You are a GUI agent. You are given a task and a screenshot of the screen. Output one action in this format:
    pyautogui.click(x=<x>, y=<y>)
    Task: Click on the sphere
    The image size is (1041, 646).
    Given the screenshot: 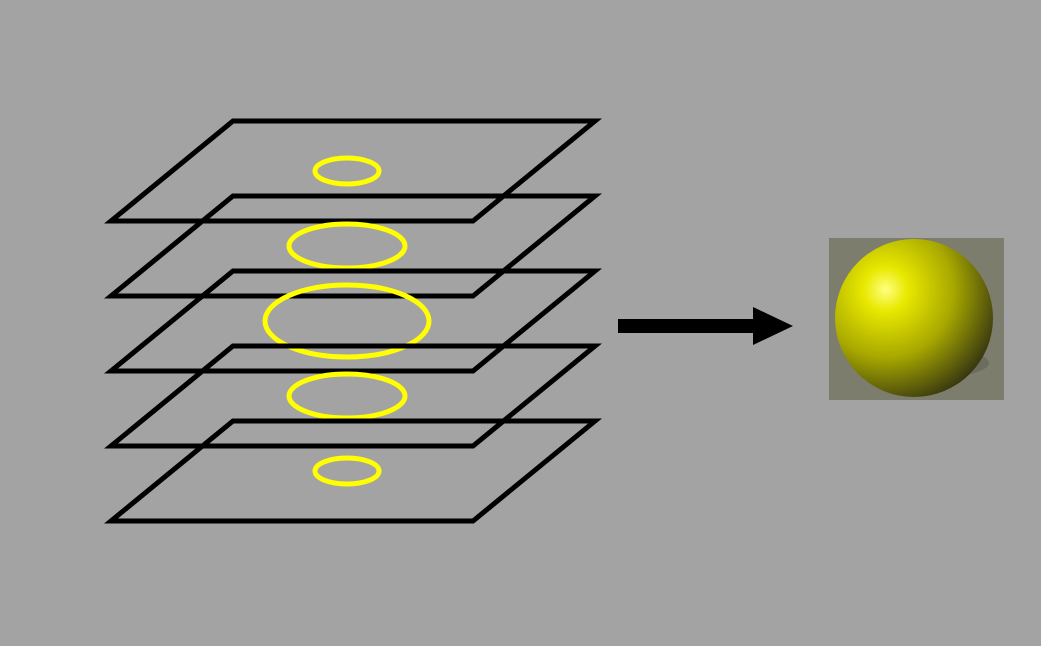 What is the action you would take?
    pyautogui.click(x=914, y=318)
    